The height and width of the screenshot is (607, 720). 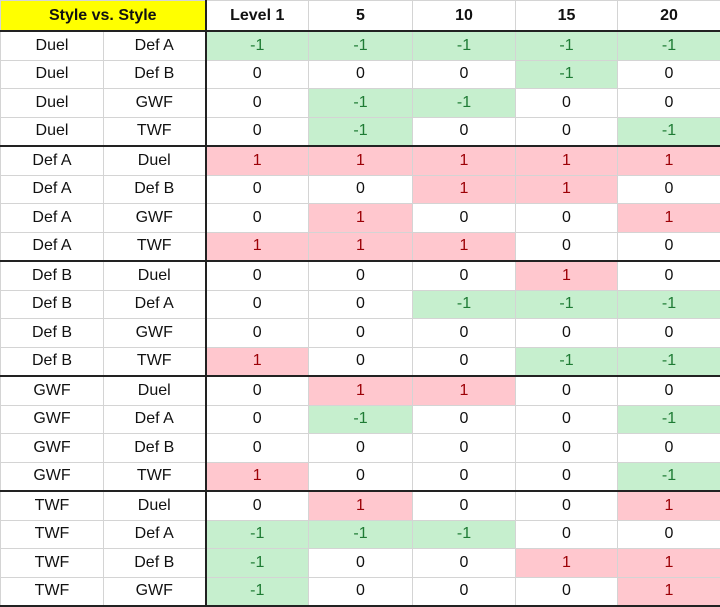 What do you see at coordinates (155, 189) in the screenshot?
I see `style-b: Def B` at bounding box center [155, 189].